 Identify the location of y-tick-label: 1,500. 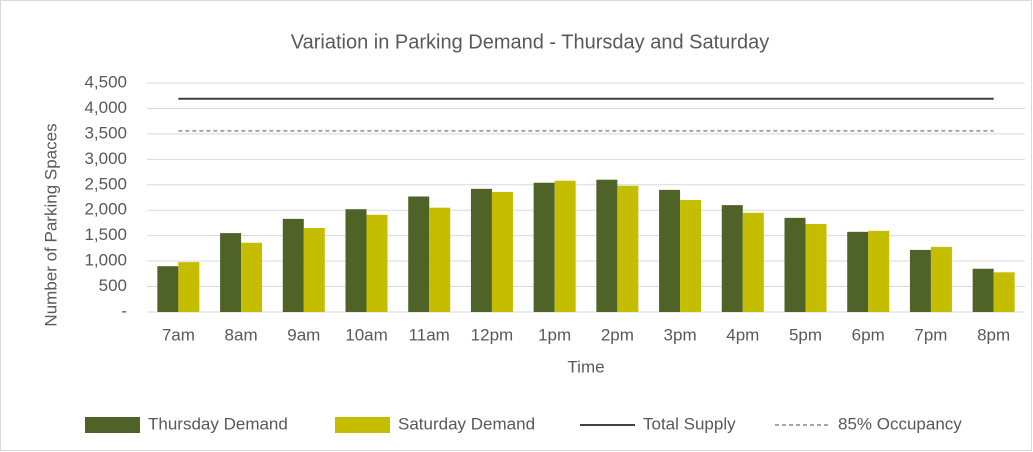
(105, 234).